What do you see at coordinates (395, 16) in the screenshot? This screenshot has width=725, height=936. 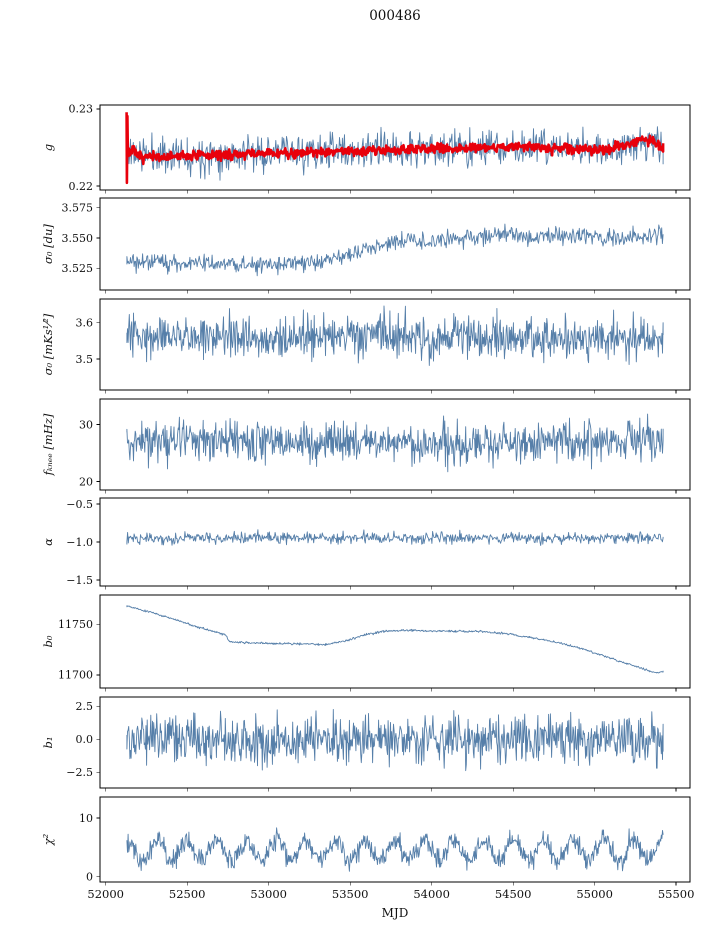 I see `figure-title: 000486` at bounding box center [395, 16].